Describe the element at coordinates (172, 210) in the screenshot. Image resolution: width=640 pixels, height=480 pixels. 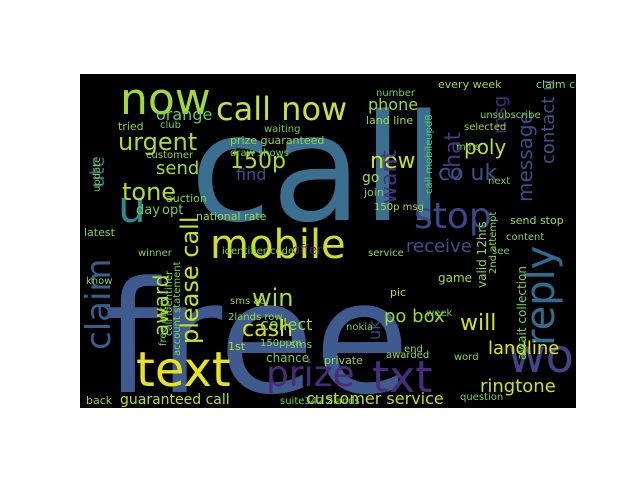
I see `cloud-word: opt` at that location.